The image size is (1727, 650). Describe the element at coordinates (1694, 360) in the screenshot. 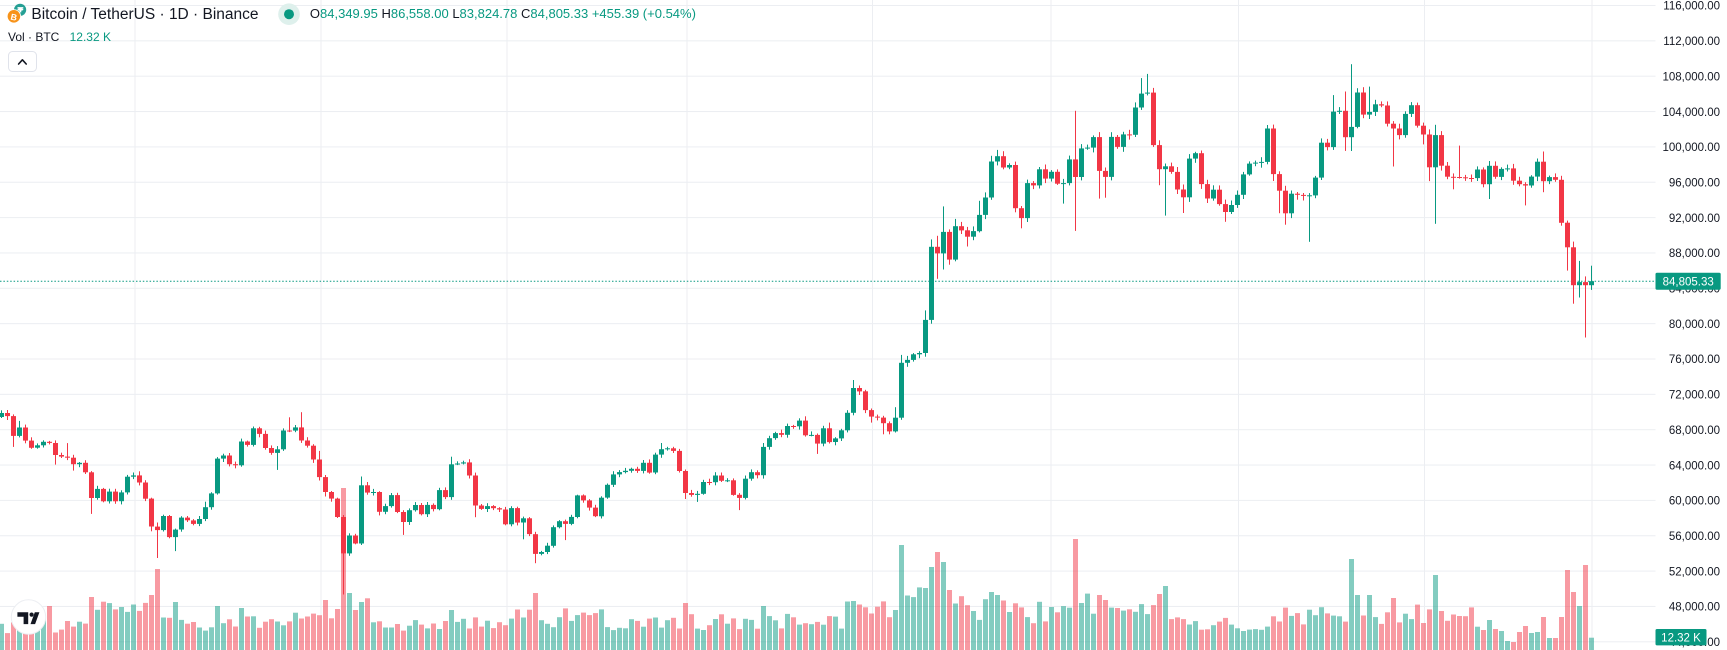

I see `svg-text: 76,000.00` at that location.